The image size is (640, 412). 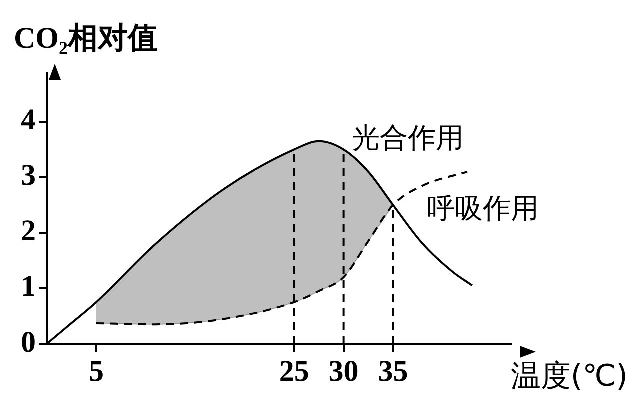 I want to click on y-tick-label: 2, so click(x=28, y=231).